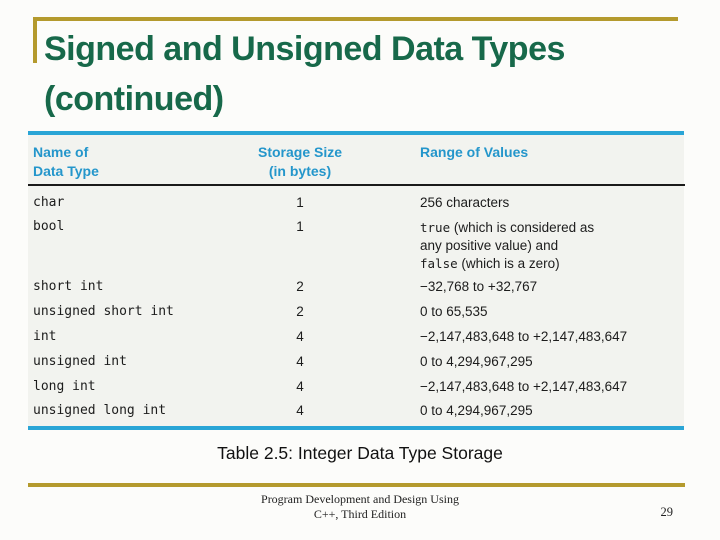  I want to click on left-border-line, so click(35, 40).